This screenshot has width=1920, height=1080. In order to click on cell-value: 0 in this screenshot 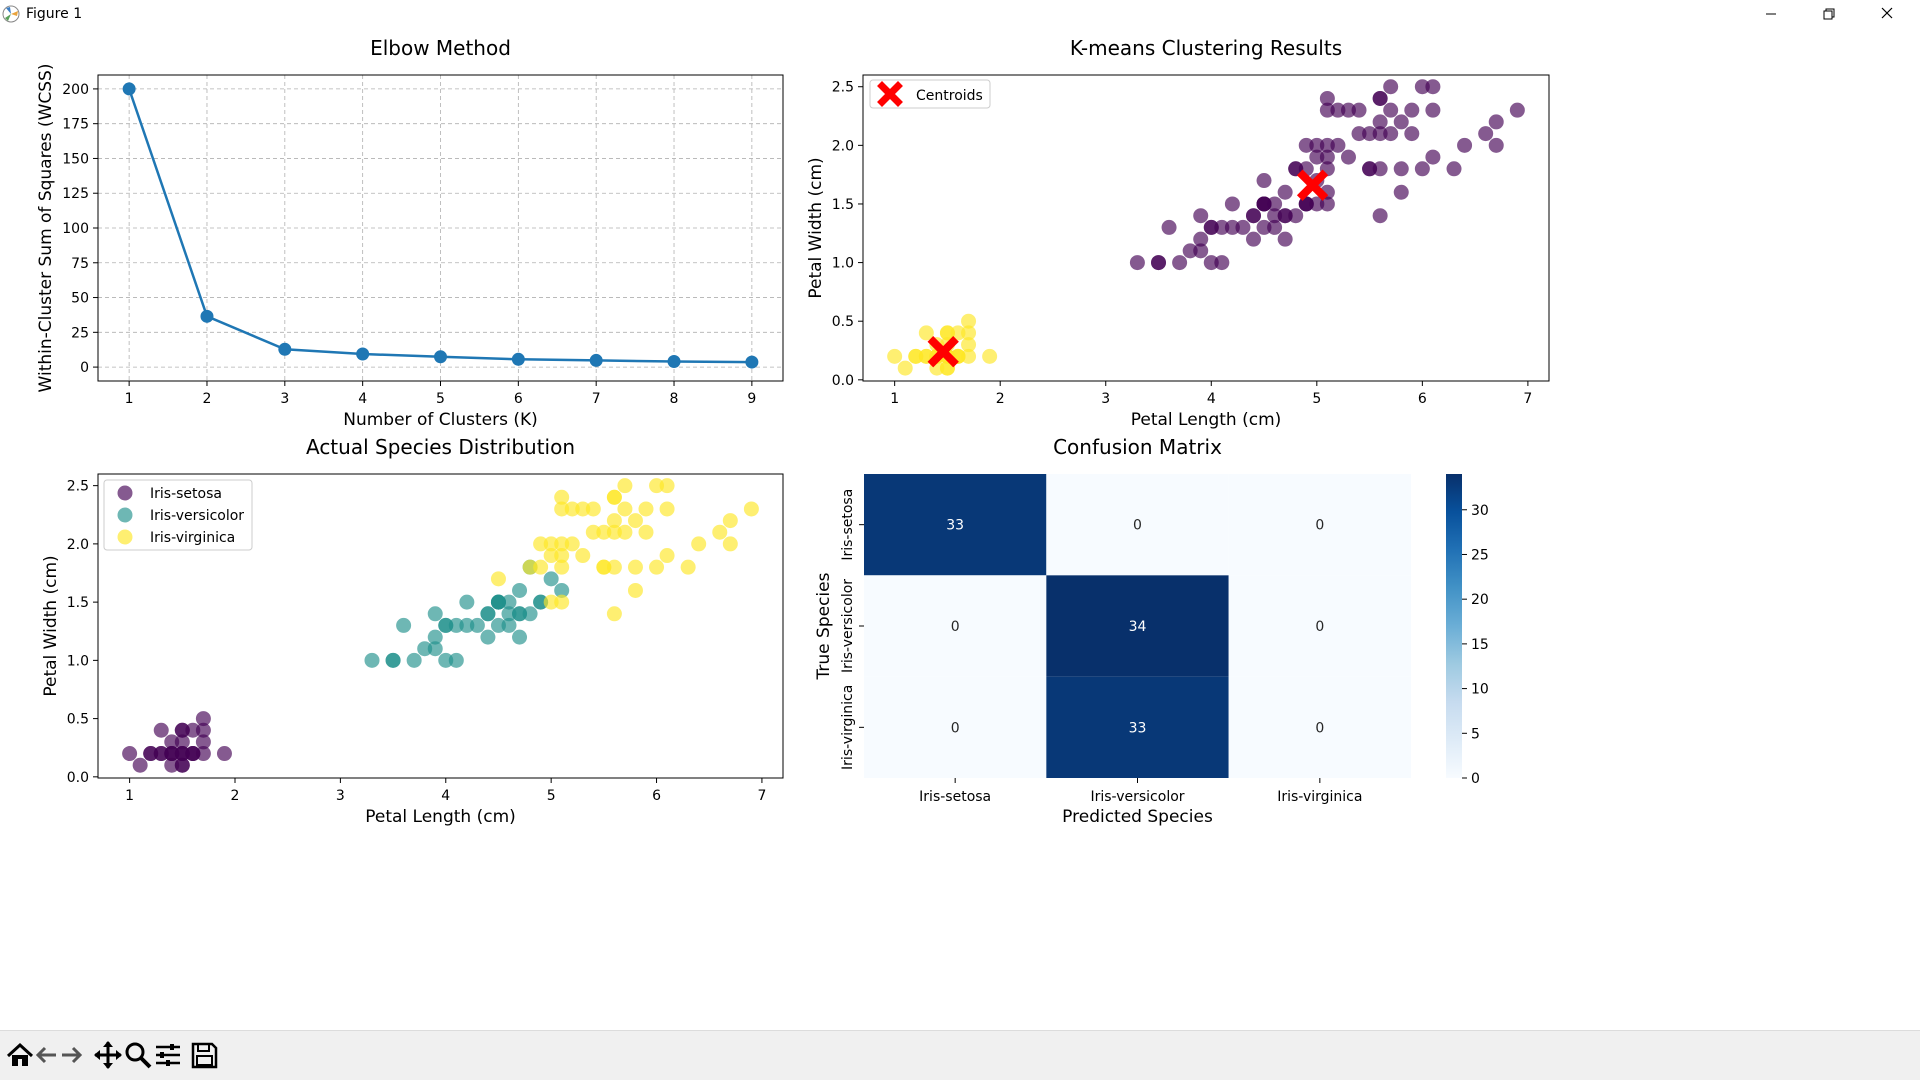, I will do `click(1319, 627)`.